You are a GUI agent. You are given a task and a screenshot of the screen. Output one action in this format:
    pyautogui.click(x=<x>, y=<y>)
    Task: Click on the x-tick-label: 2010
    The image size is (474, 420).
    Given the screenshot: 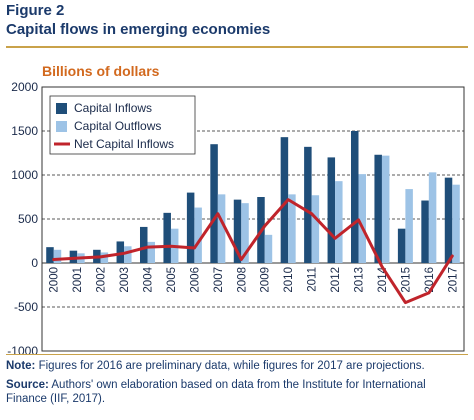 What is the action you would take?
    pyautogui.click(x=289, y=280)
    